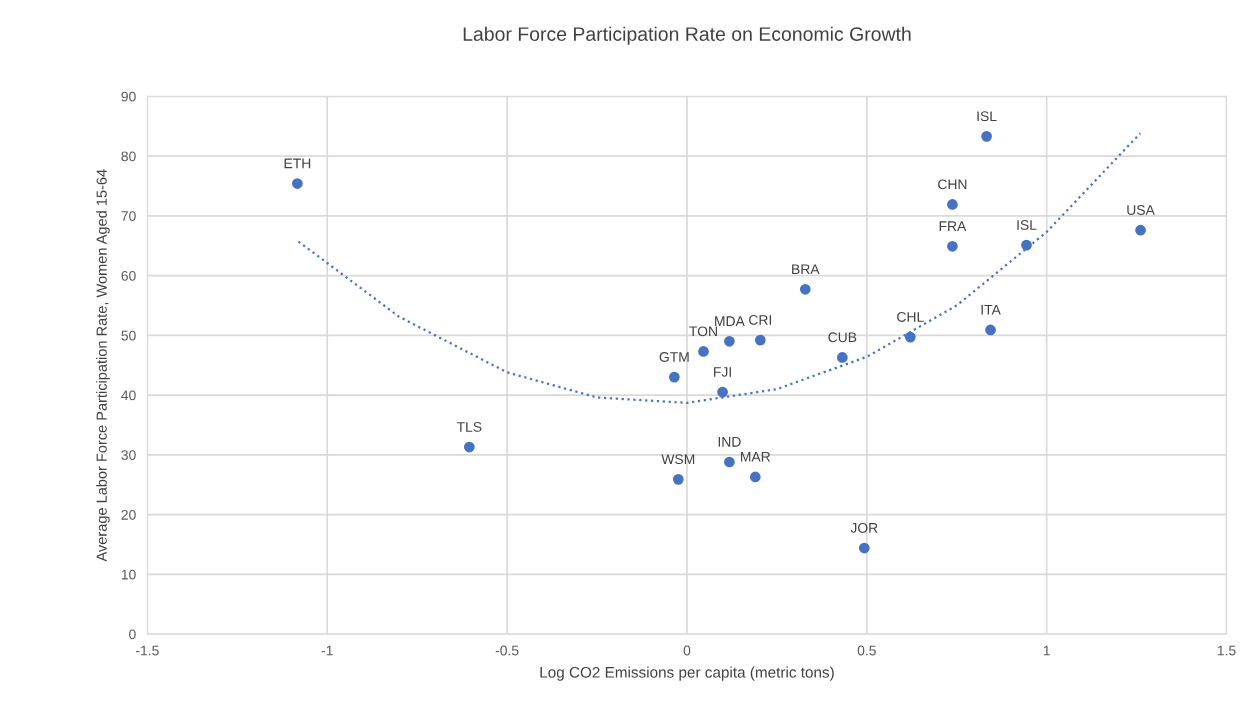 The image size is (1249, 703). What do you see at coordinates (128, 455) in the screenshot?
I see `y-tick-label: 30` at bounding box center [128, 455].